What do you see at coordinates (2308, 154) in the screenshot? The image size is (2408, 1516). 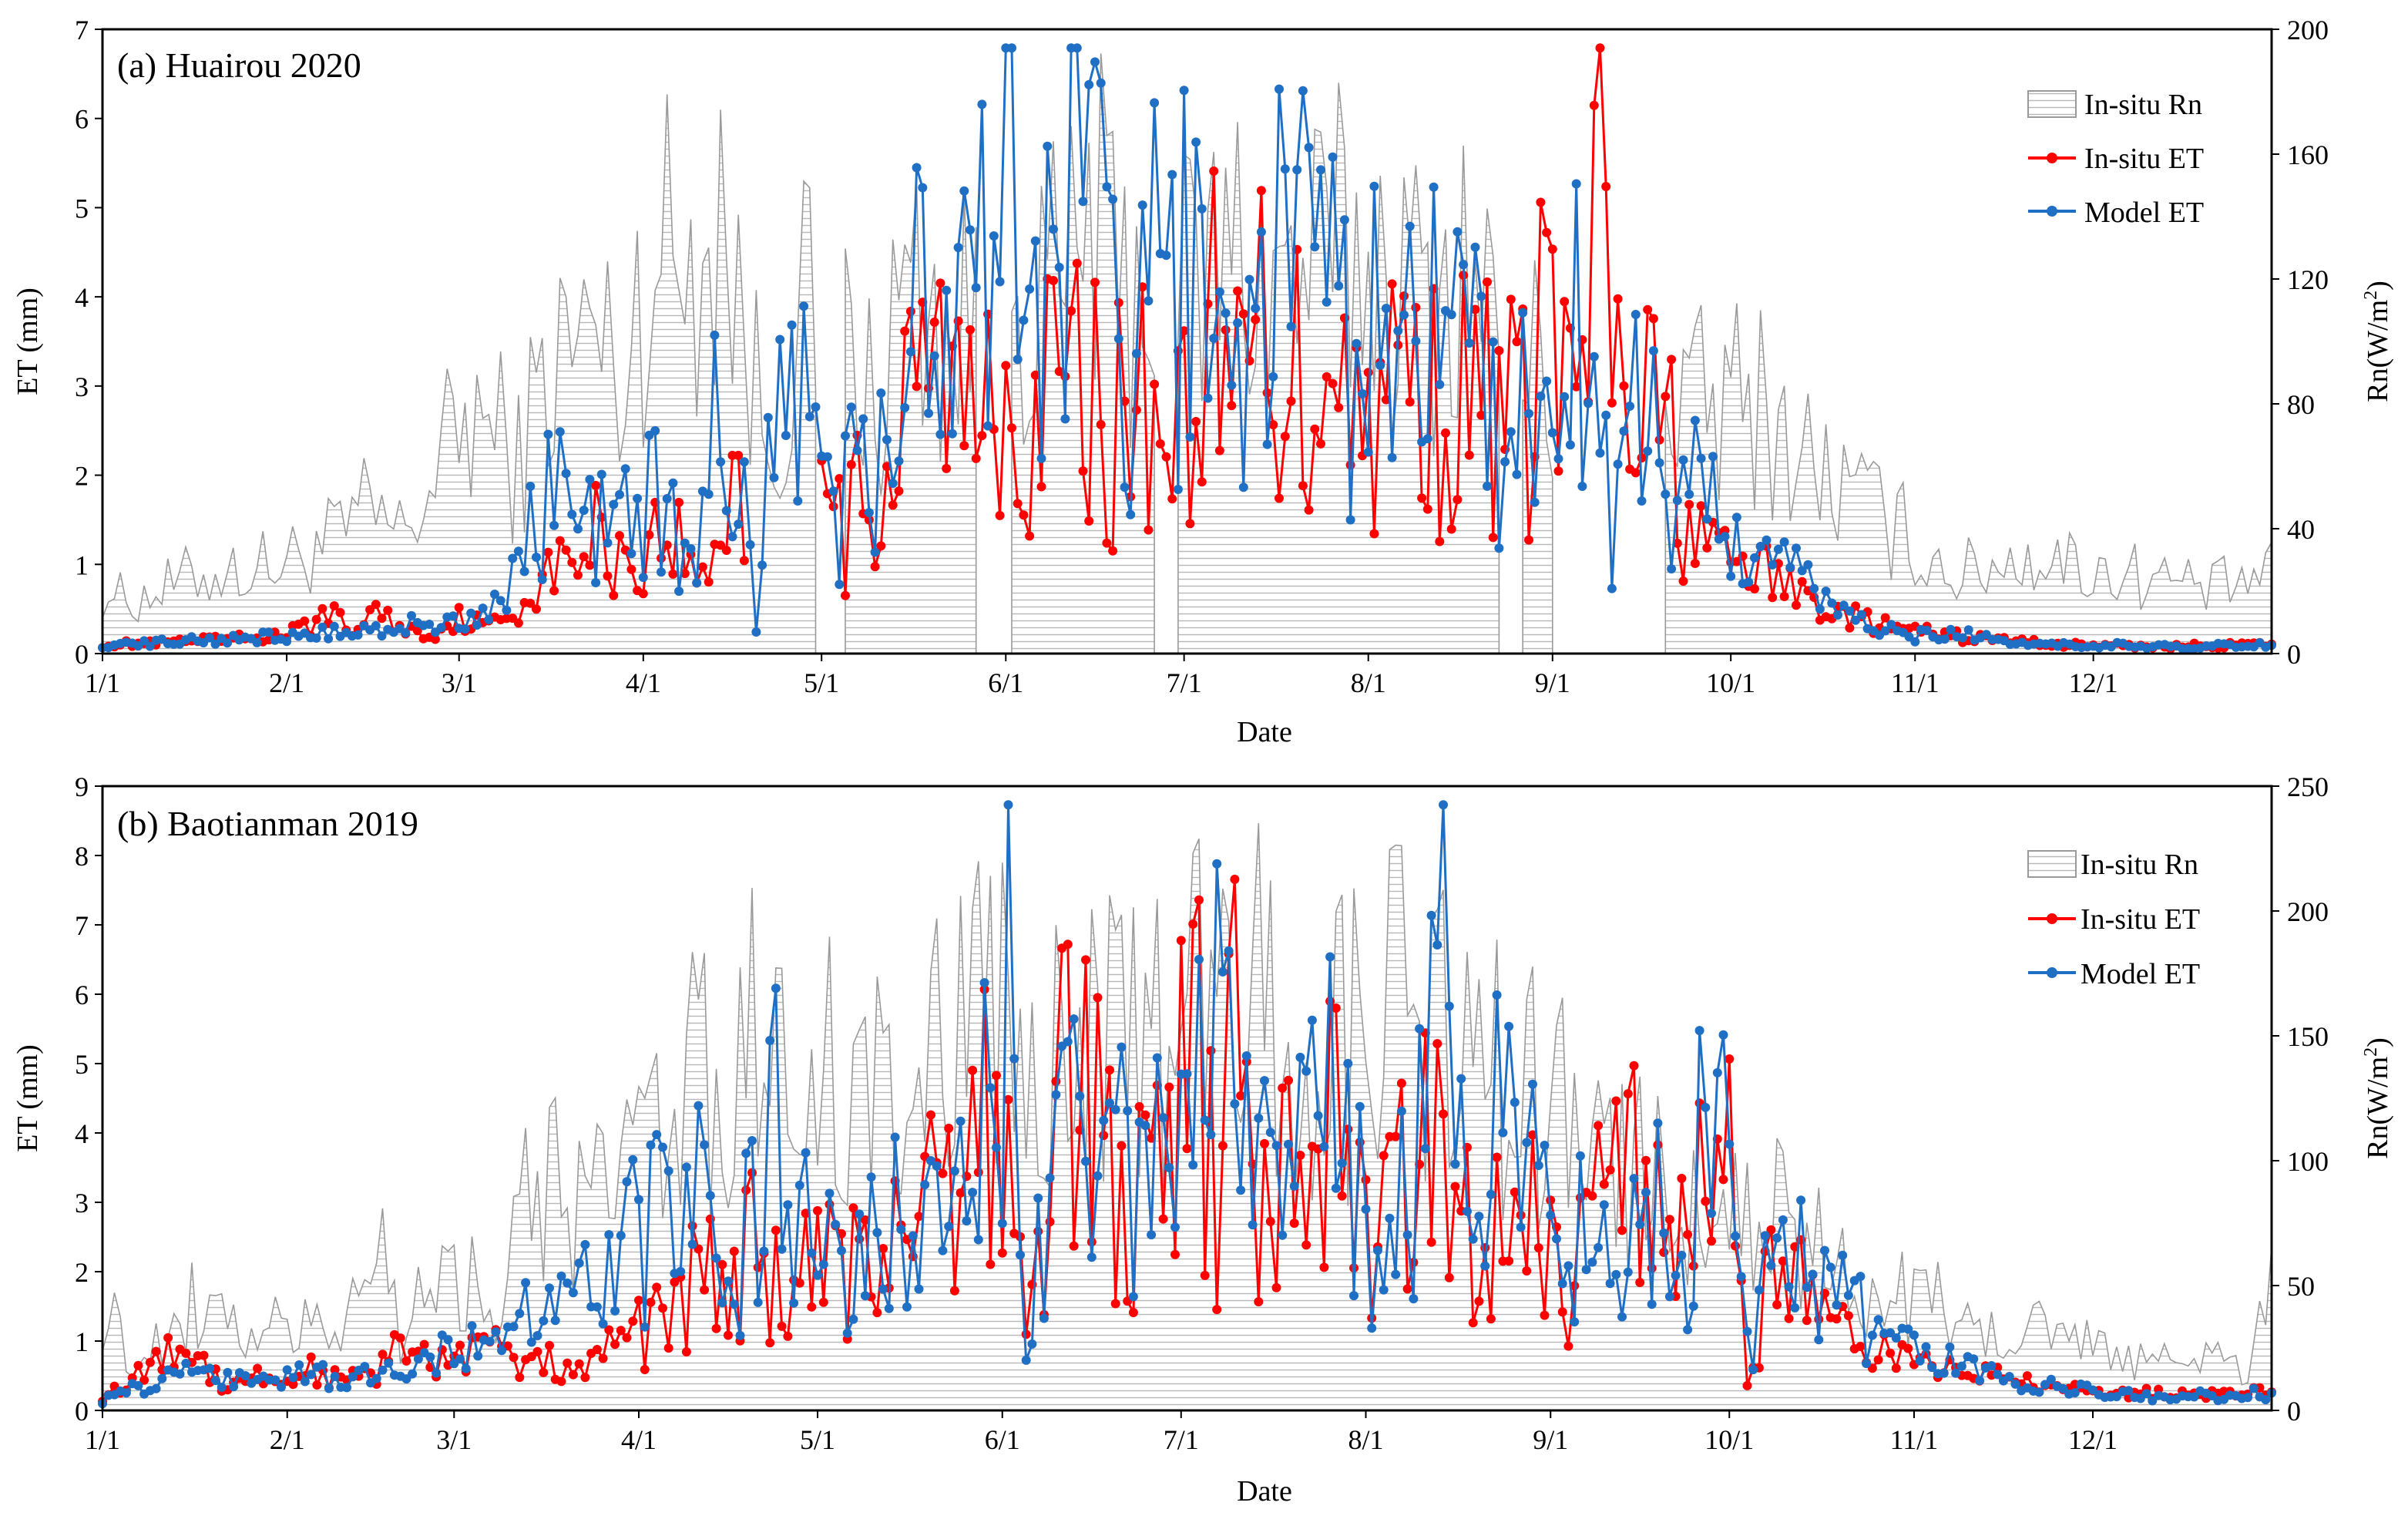 I see `y2-tick-label: 160` at bounding box center [2308, 154].